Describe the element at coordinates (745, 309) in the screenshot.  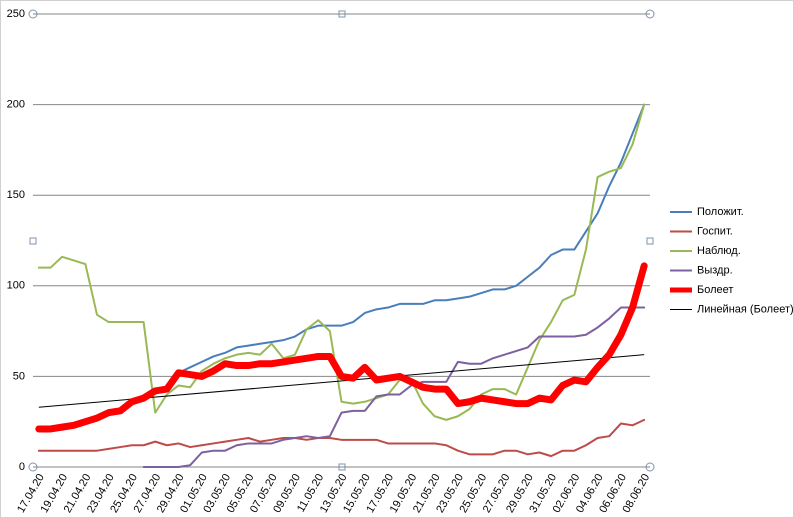
I see `legend-label: Линейная (Болеет)` at that location.